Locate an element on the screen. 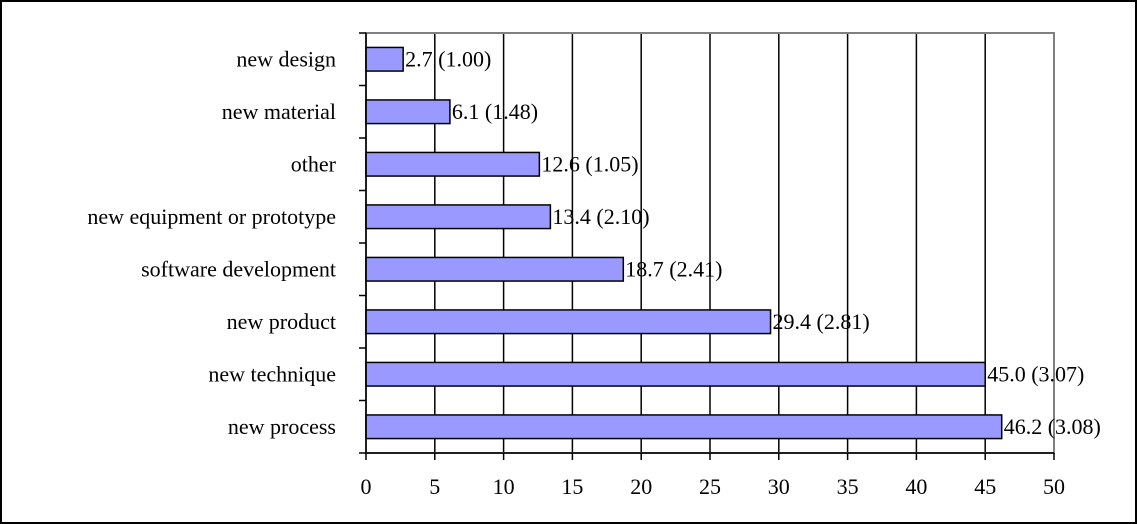 This screenshot has width=1137, height=524. category-label: new design is located at coordinates (286, 58).